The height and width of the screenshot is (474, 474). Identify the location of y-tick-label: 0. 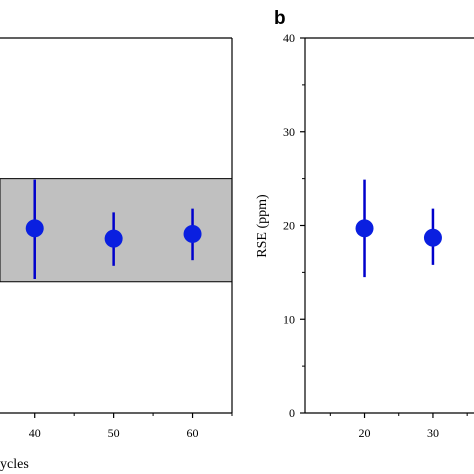
(292, 413).